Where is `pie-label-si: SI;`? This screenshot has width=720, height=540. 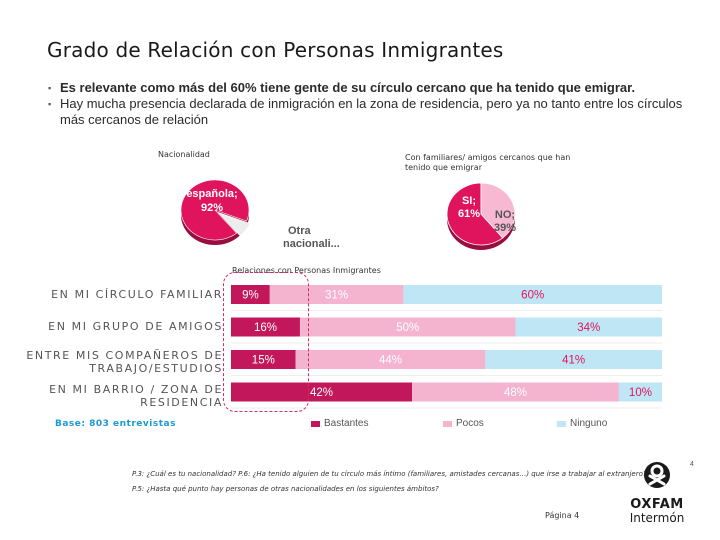
pie-label-si: SI; is located at coordinates (469, 201).